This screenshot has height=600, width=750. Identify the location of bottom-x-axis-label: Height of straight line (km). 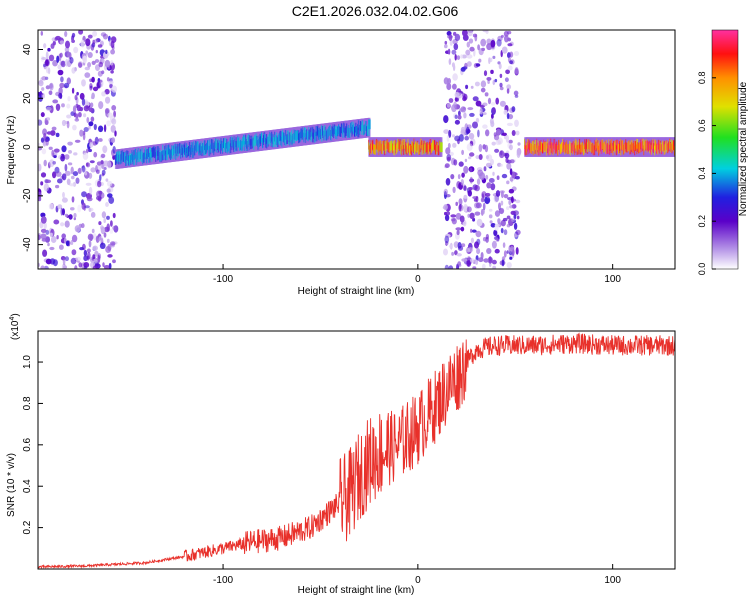
(356, 590).